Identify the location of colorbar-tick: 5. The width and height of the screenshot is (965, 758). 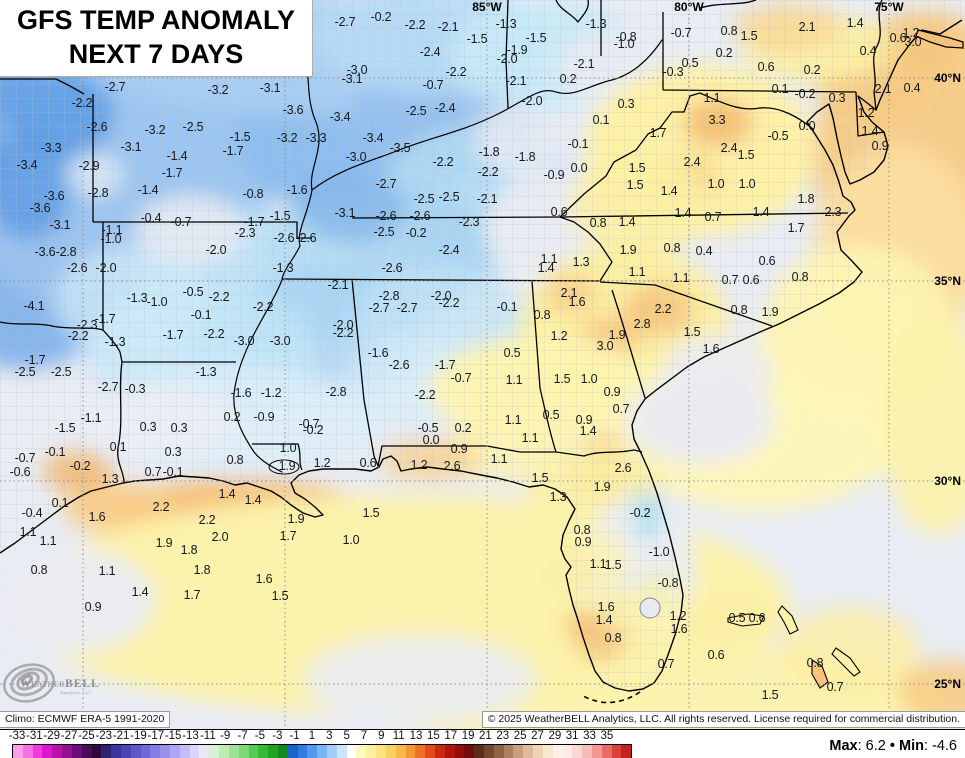
(346, 736).